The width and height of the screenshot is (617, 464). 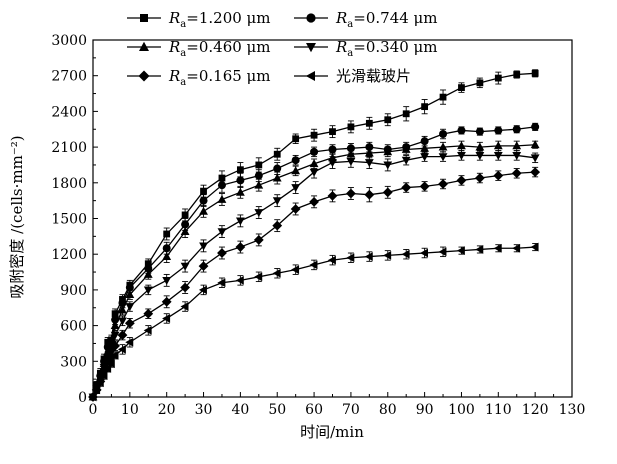 What do you see at coordinates (386, 19) in the screenshot?
I see `legend-label: Ra=0.744 μm` at bounding box center [386, 19].